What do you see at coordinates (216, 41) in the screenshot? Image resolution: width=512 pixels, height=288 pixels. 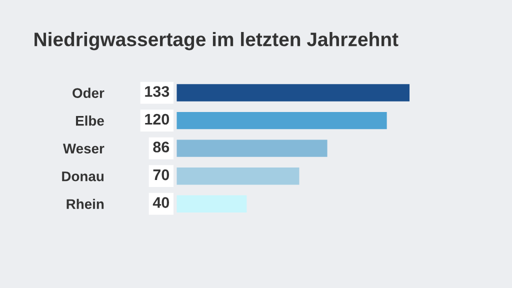 I see `chart-title: Niedrigwassertage im letzten Jahrzehnt` at bounding box center [216, 41].